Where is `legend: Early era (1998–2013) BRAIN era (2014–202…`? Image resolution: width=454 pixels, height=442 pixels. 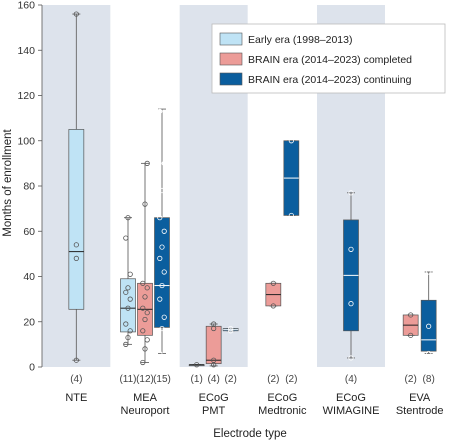 legend: Early era (1998–2013) BRAIN era (2014–202… is located at coordinates (328, 58).